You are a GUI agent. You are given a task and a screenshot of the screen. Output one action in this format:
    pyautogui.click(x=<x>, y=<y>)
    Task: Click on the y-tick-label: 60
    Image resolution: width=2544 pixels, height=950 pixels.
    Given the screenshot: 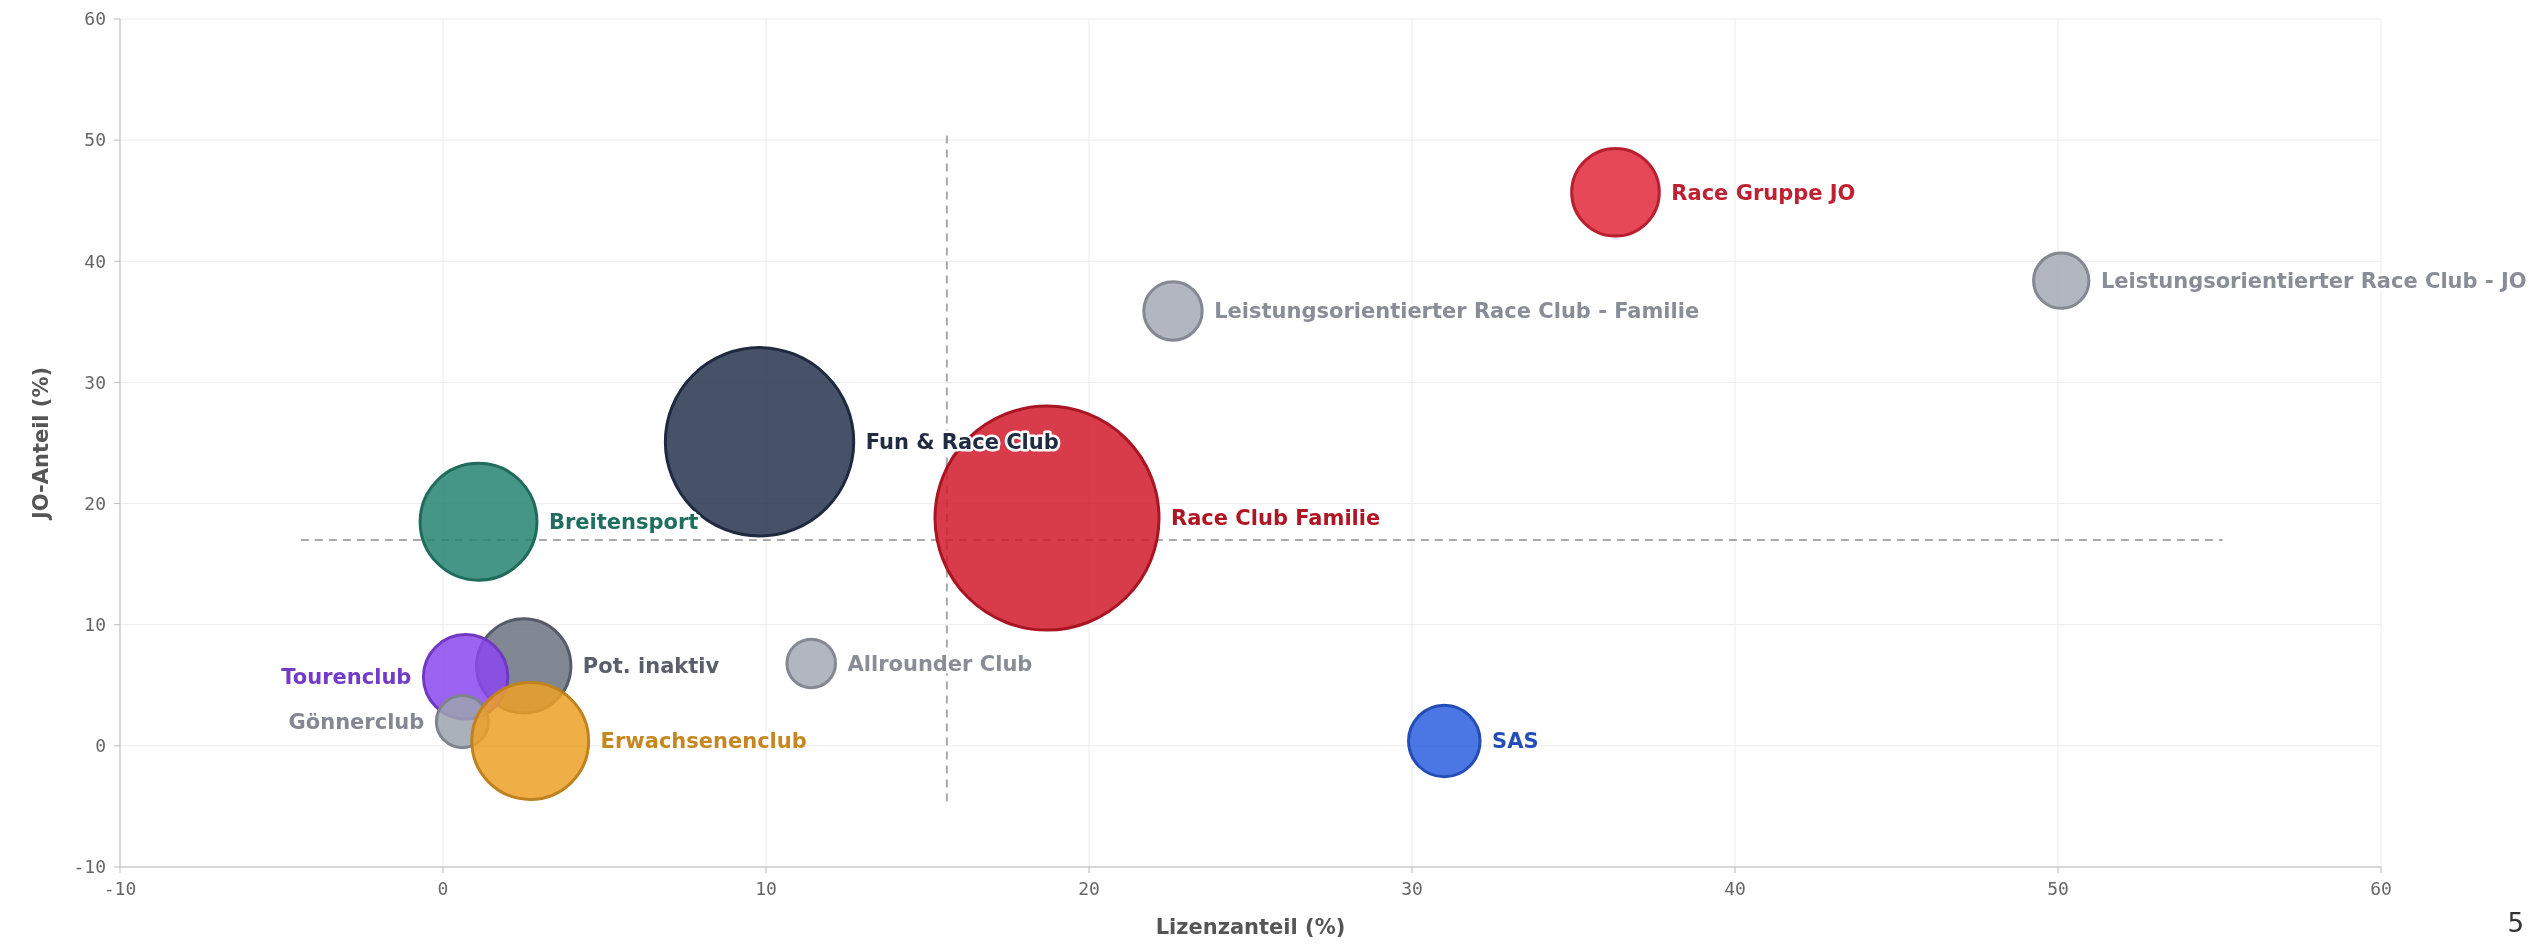 What is the action you would take?
    pyautogui.click(x=95, y=19)
    